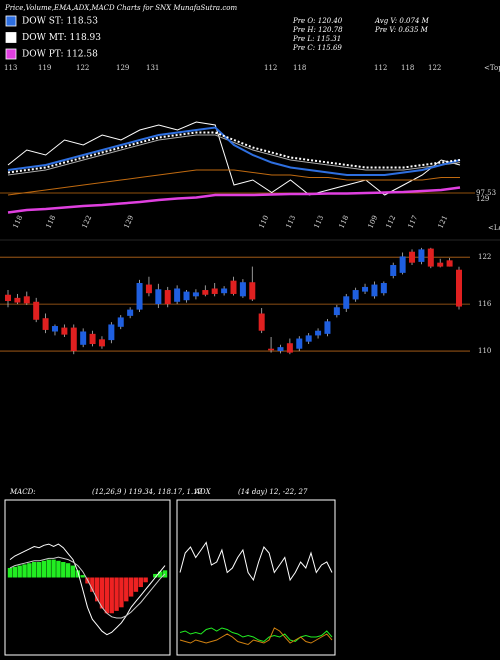  Describe the element at coordinates (22, 492) in the screenshot. I see `macd-title: MACD:` at that location.